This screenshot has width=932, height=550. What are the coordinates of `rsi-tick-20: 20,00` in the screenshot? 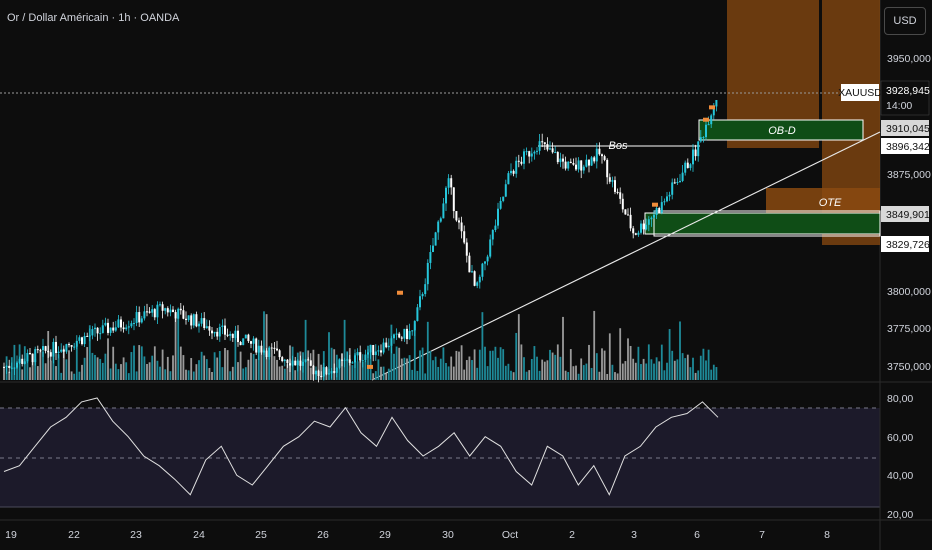 It's located at (900, 515).